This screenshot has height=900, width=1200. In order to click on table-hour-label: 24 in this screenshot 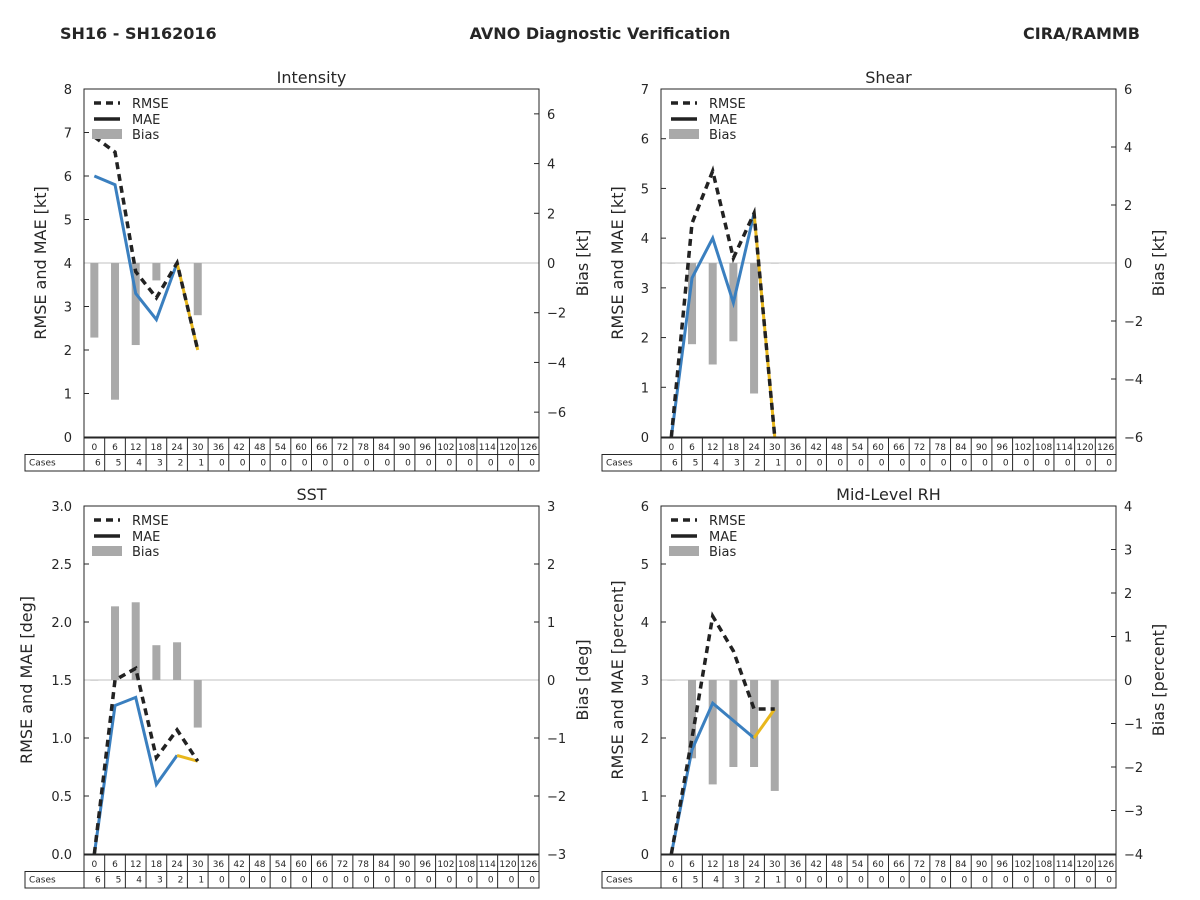, I will do `click(177, 865)`.